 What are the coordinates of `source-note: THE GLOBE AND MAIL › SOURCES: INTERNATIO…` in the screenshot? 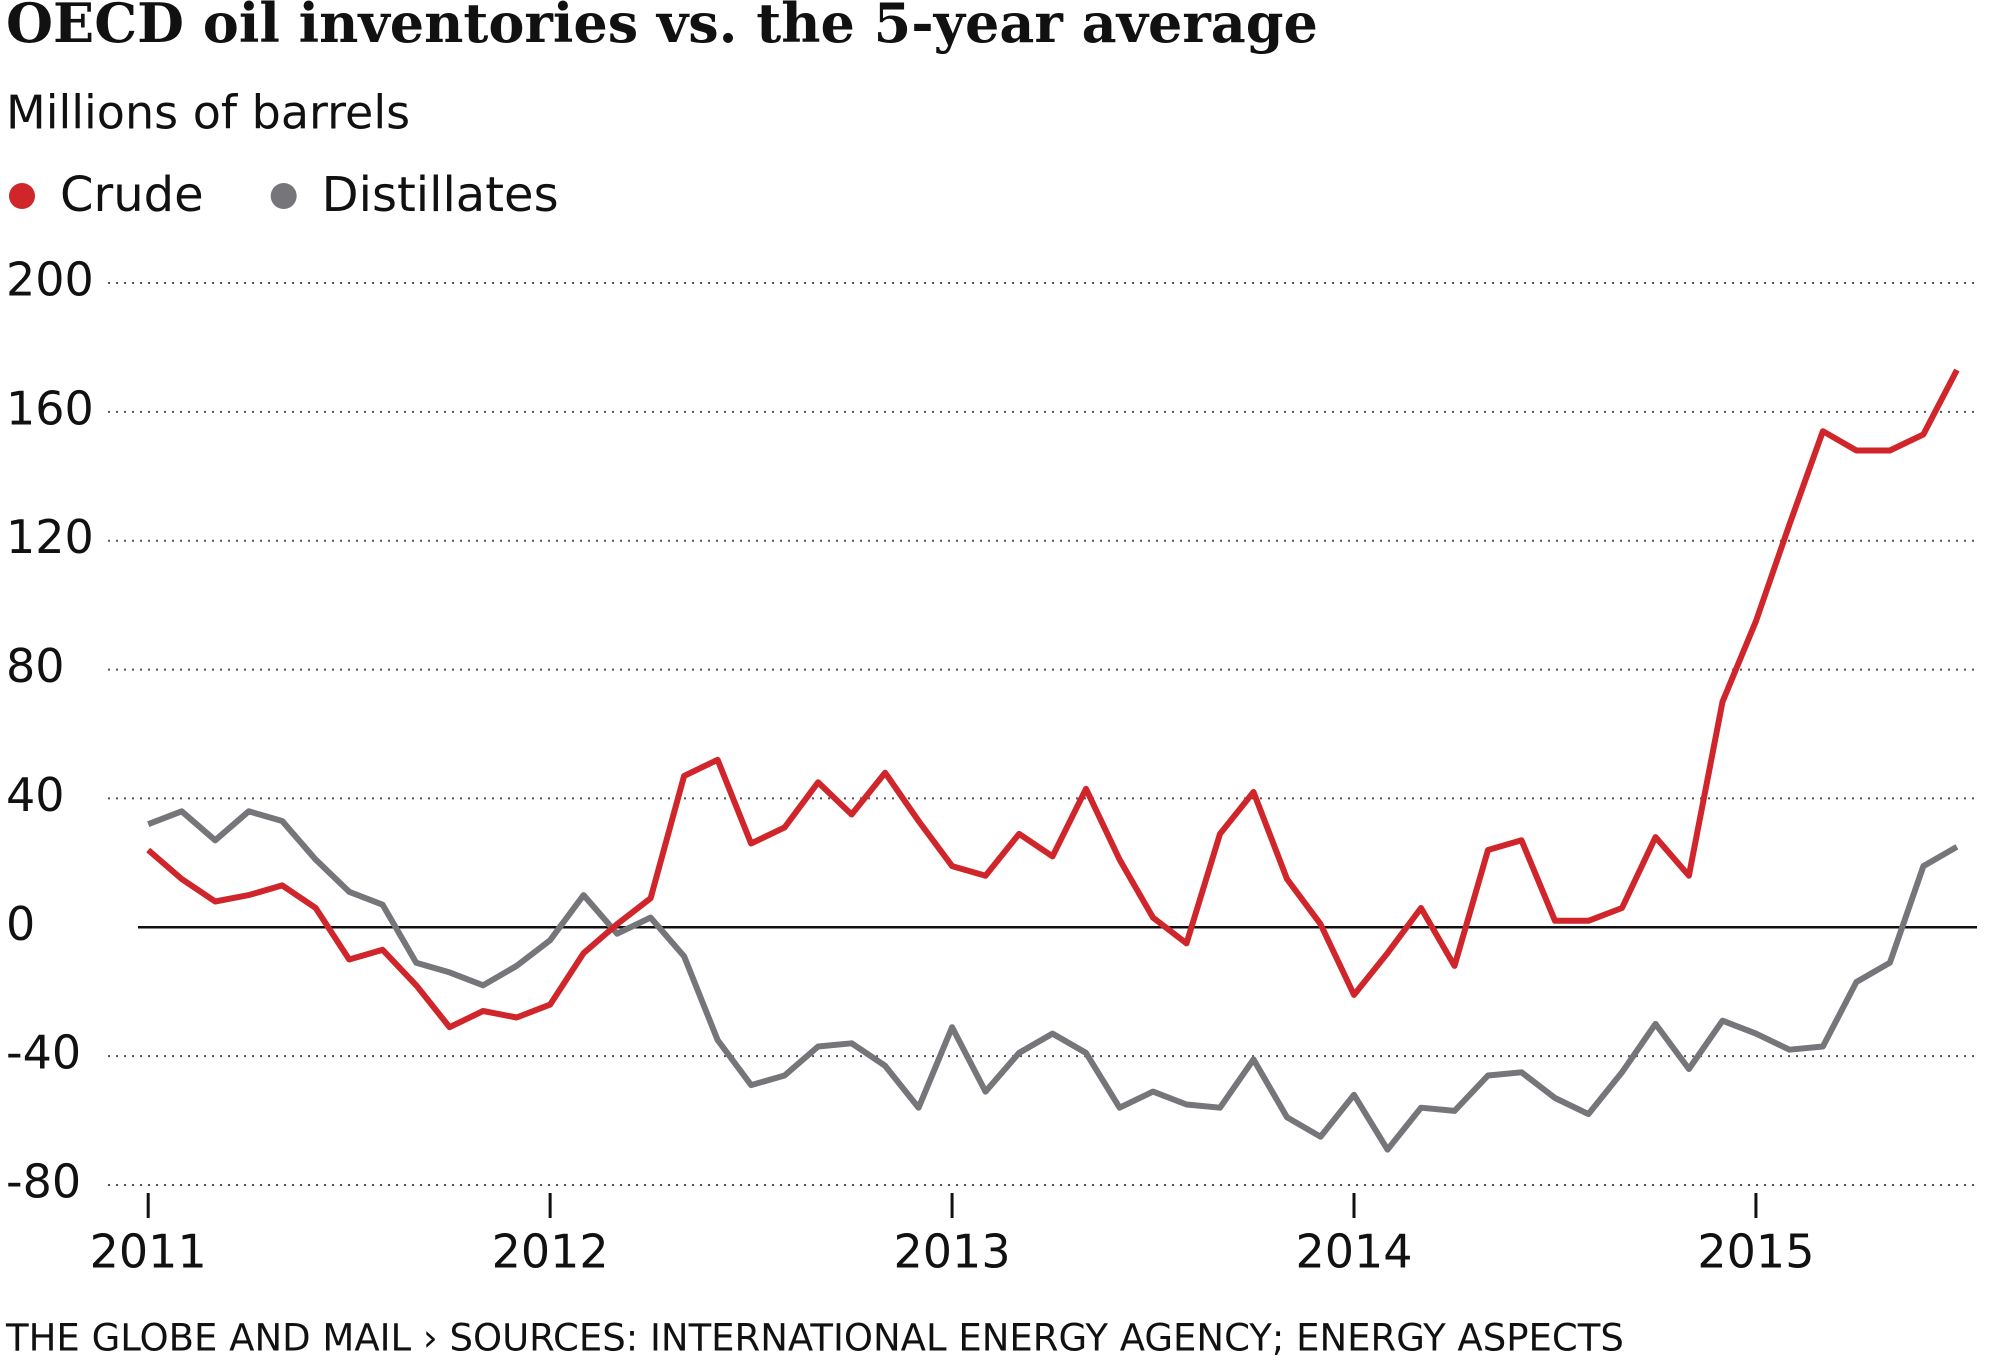 It's located at (814, 1338).